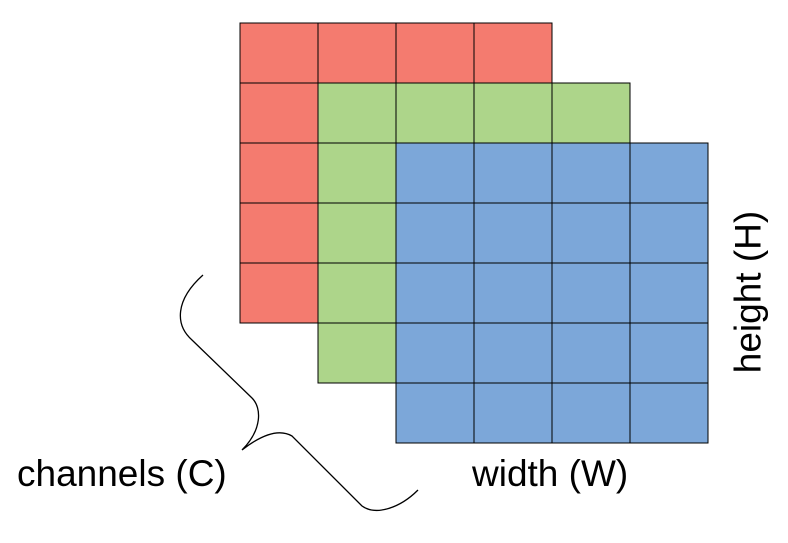  What do you see at coordinates (550, 473) in the screenshot?
I see `width-label: width (W)` at bounding box center [550, 473].